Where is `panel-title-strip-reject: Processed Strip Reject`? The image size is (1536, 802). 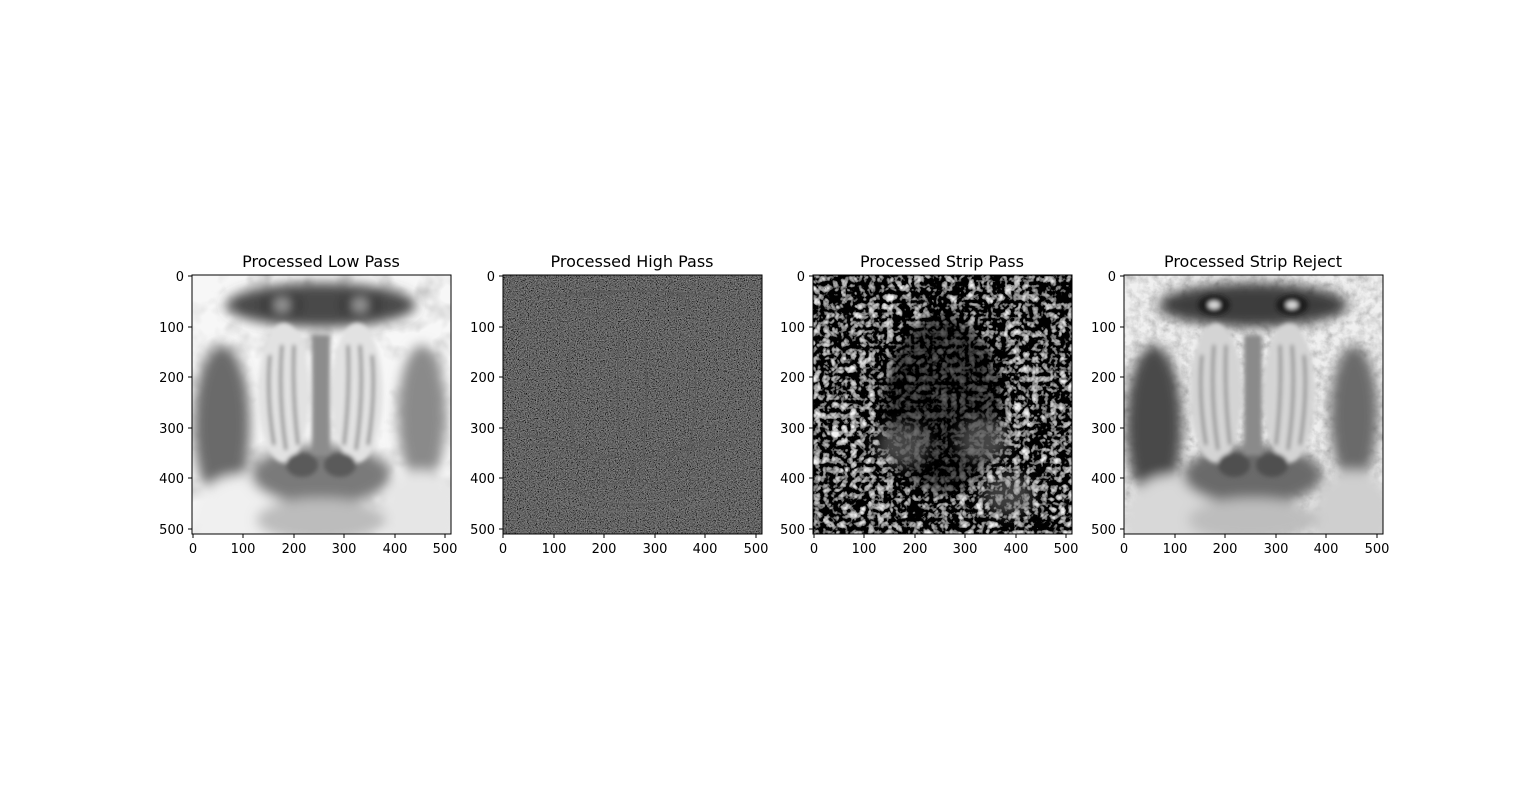
panel-title-strip-reject: Processed Strip Reject is located at coordinates (1253, 261).